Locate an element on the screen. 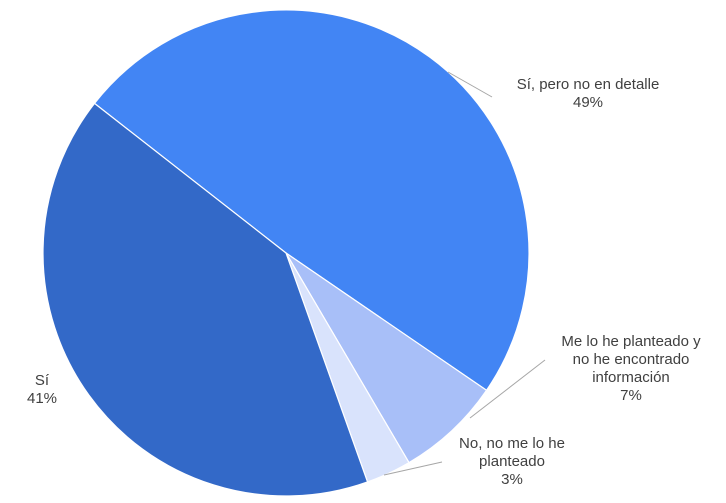  slice-value-label: 49% is located at coordinates (588, 102).